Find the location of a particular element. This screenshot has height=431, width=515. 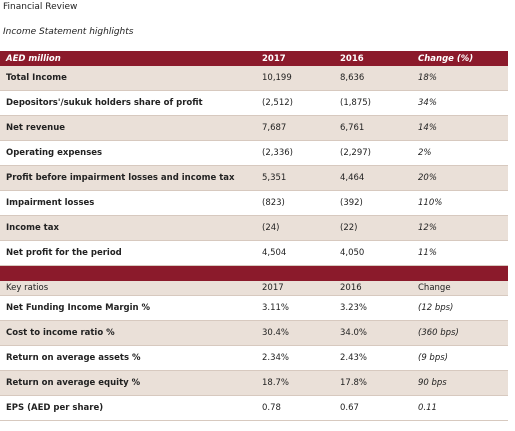

cell: Total Income is located at coordinates (128, 78).